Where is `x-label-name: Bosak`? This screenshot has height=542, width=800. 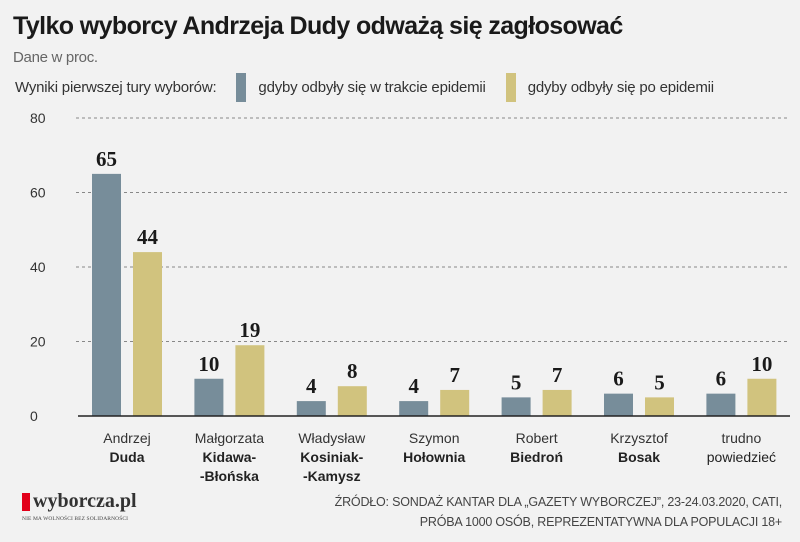
x-label-name: Bosak is located at coordinates (639, 457).